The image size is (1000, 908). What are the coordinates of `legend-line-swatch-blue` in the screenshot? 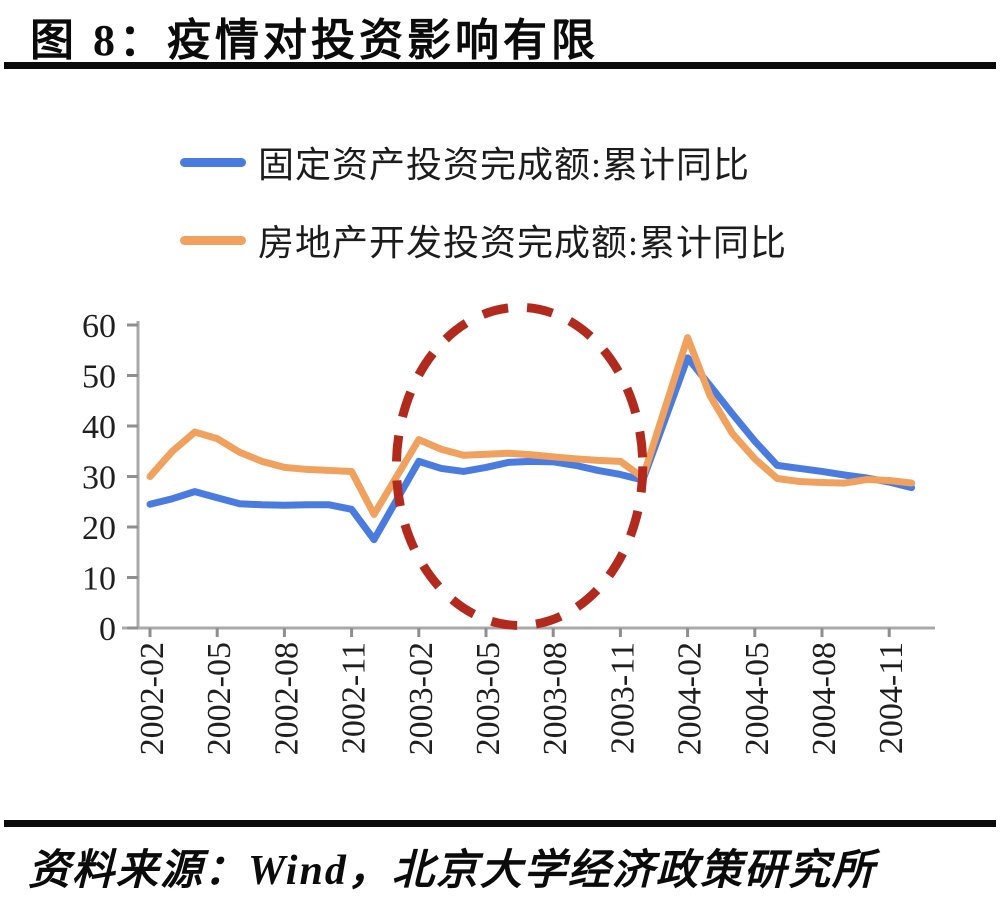 It's located at (213, 162).